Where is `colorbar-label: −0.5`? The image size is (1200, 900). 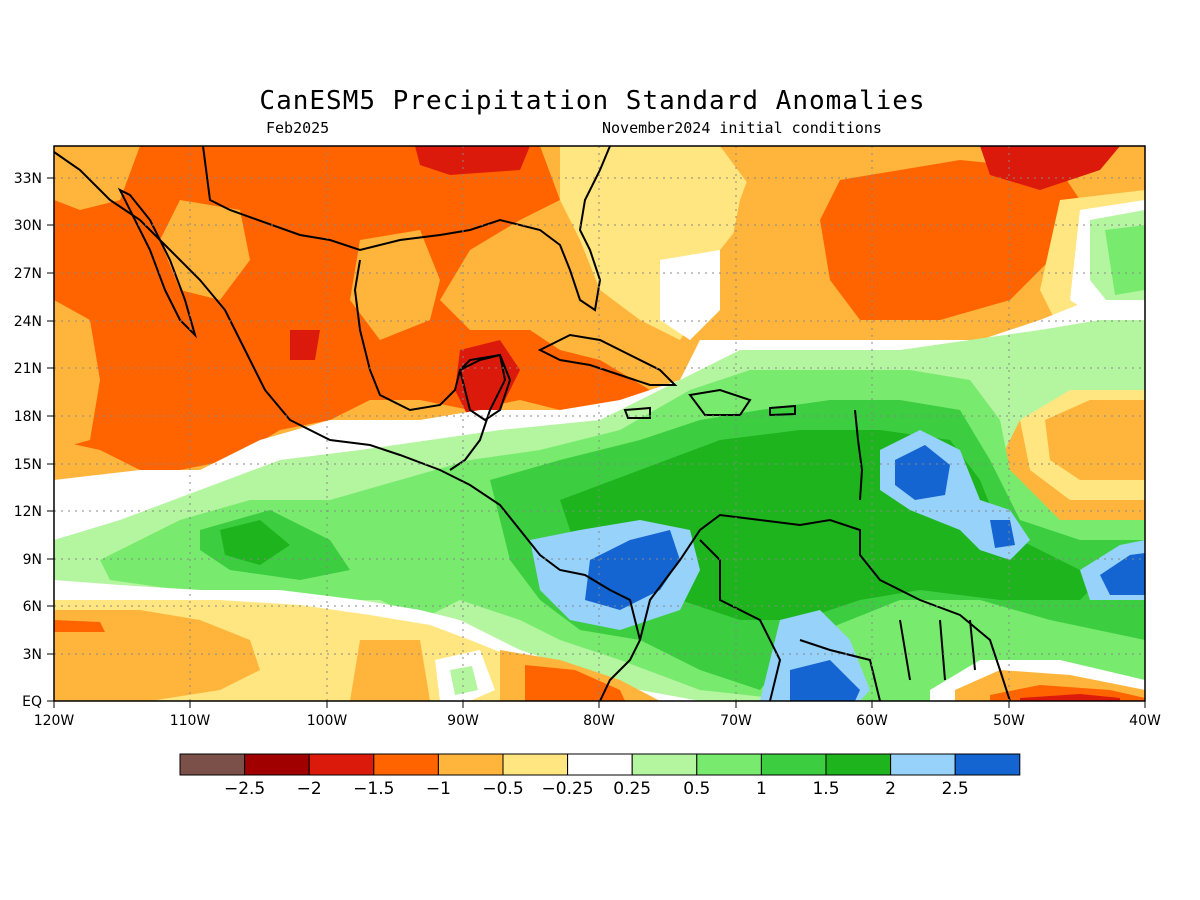
colorbar-label: −0.5 is located at coordinates (502, 789).